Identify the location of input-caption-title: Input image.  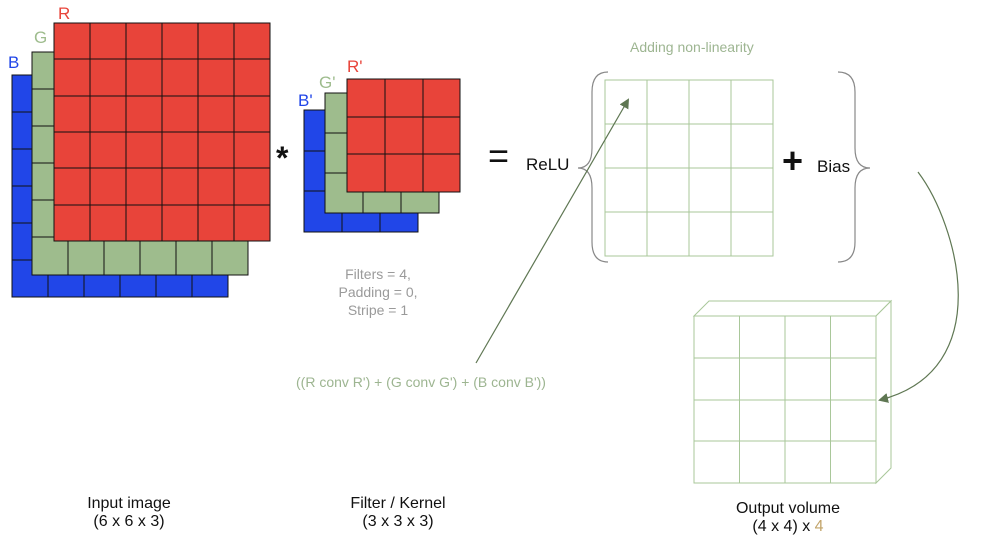
(129, 503).